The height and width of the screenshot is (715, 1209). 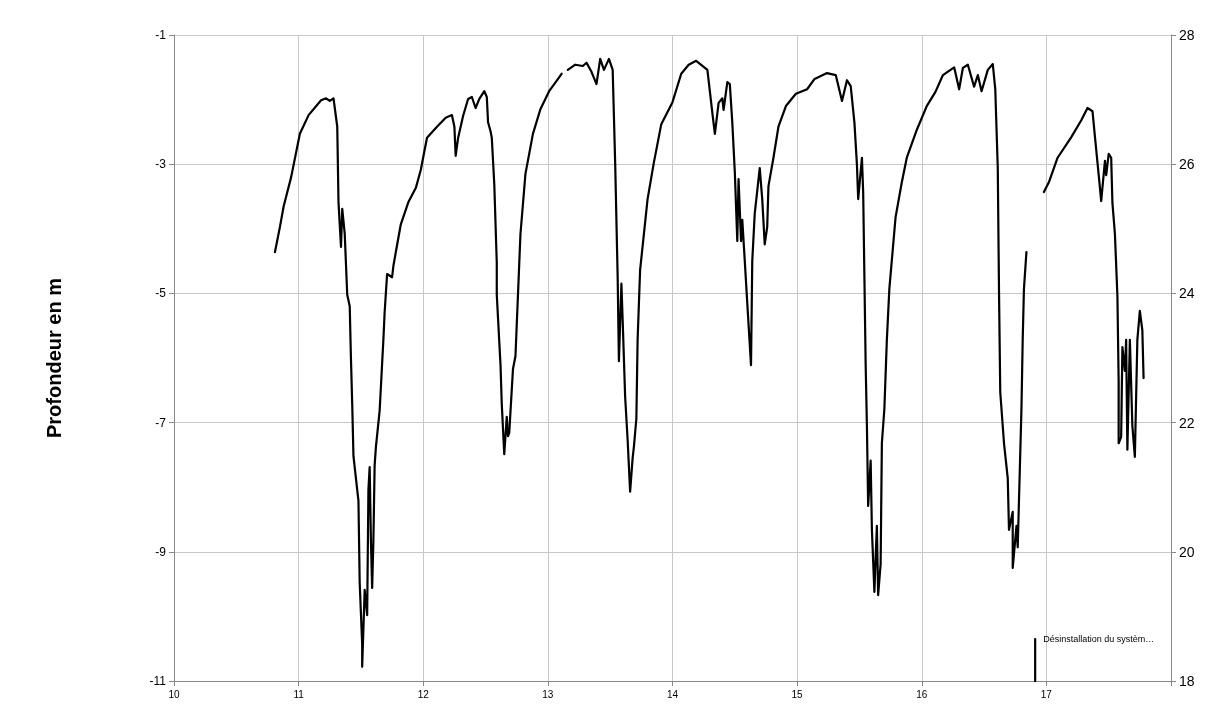 What do you see at coordinates (922, 694) in the screenshot?
I see `x-tick-label: 16` at bounding box center [922, 694].